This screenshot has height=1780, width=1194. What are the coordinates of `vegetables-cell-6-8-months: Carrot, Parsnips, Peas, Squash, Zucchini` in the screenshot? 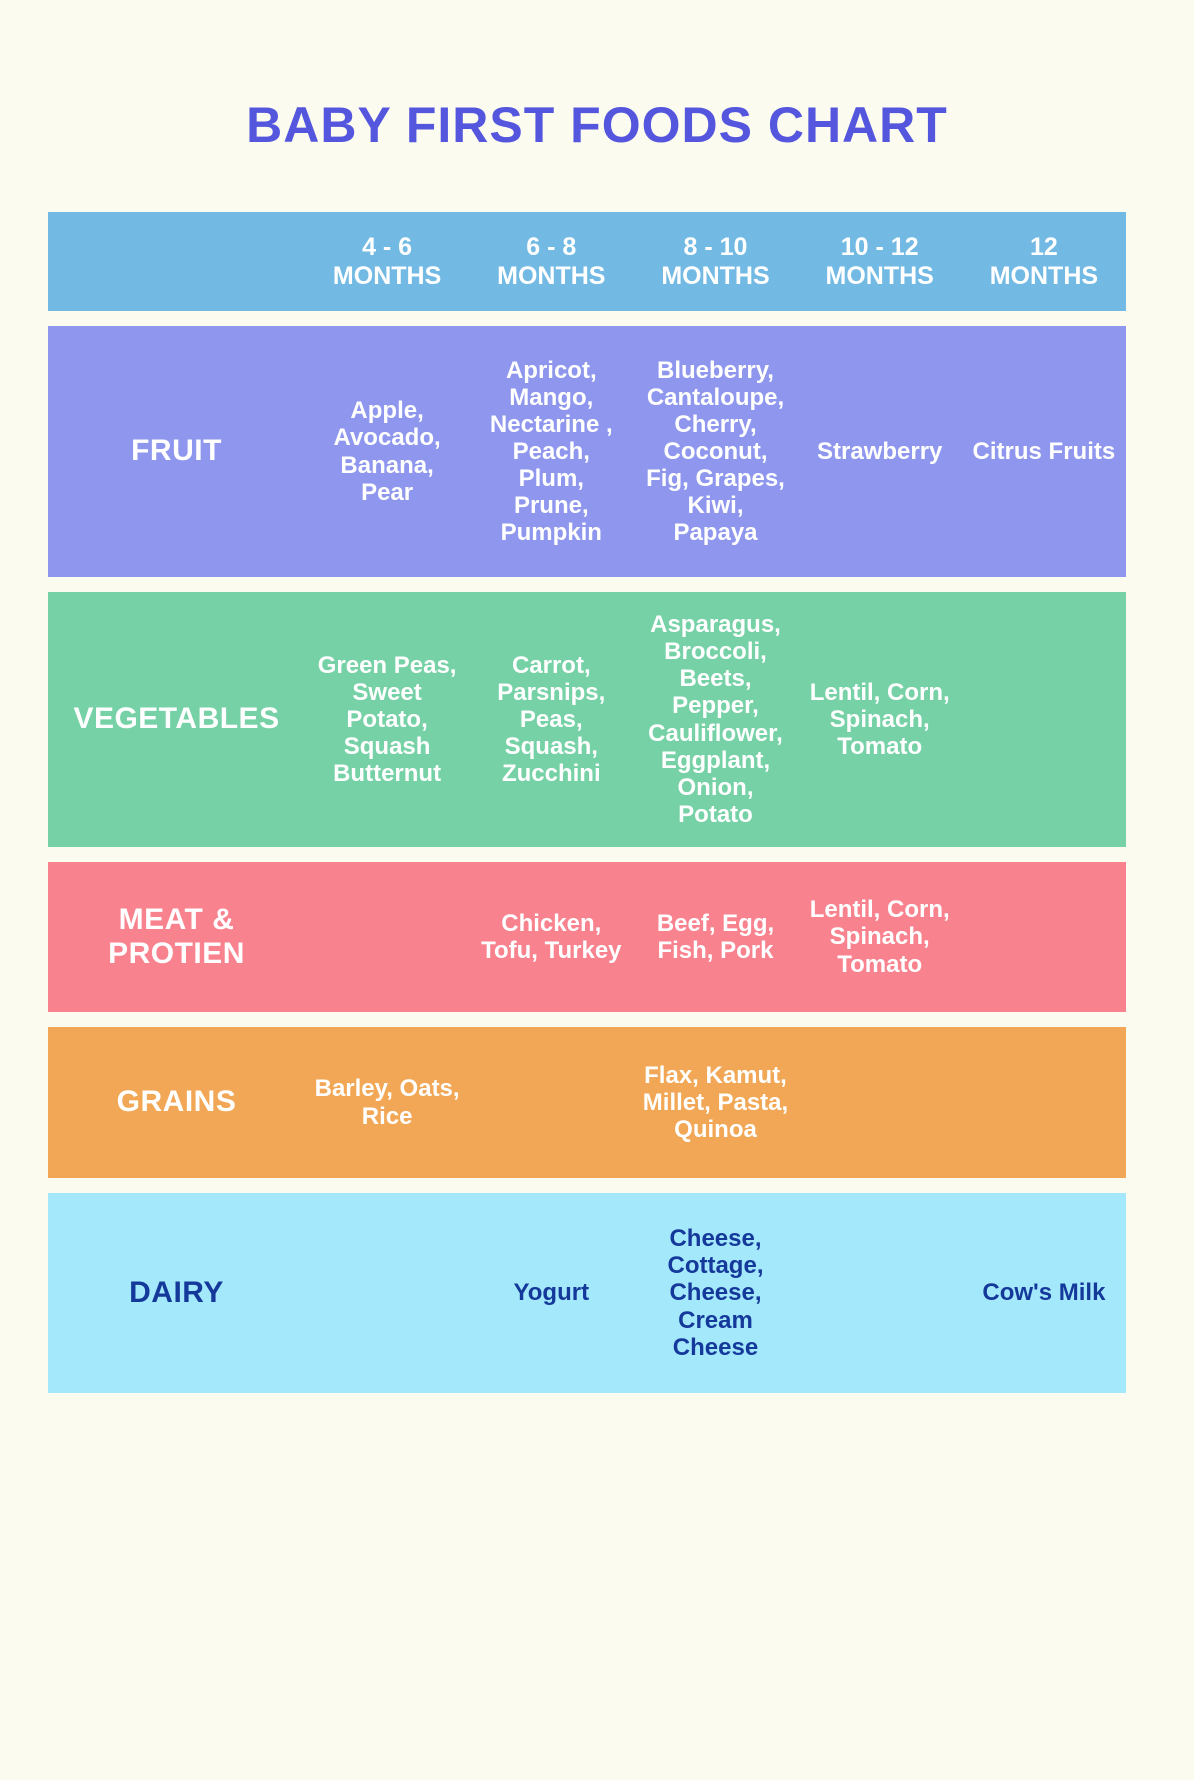 It's located at (551, 719).